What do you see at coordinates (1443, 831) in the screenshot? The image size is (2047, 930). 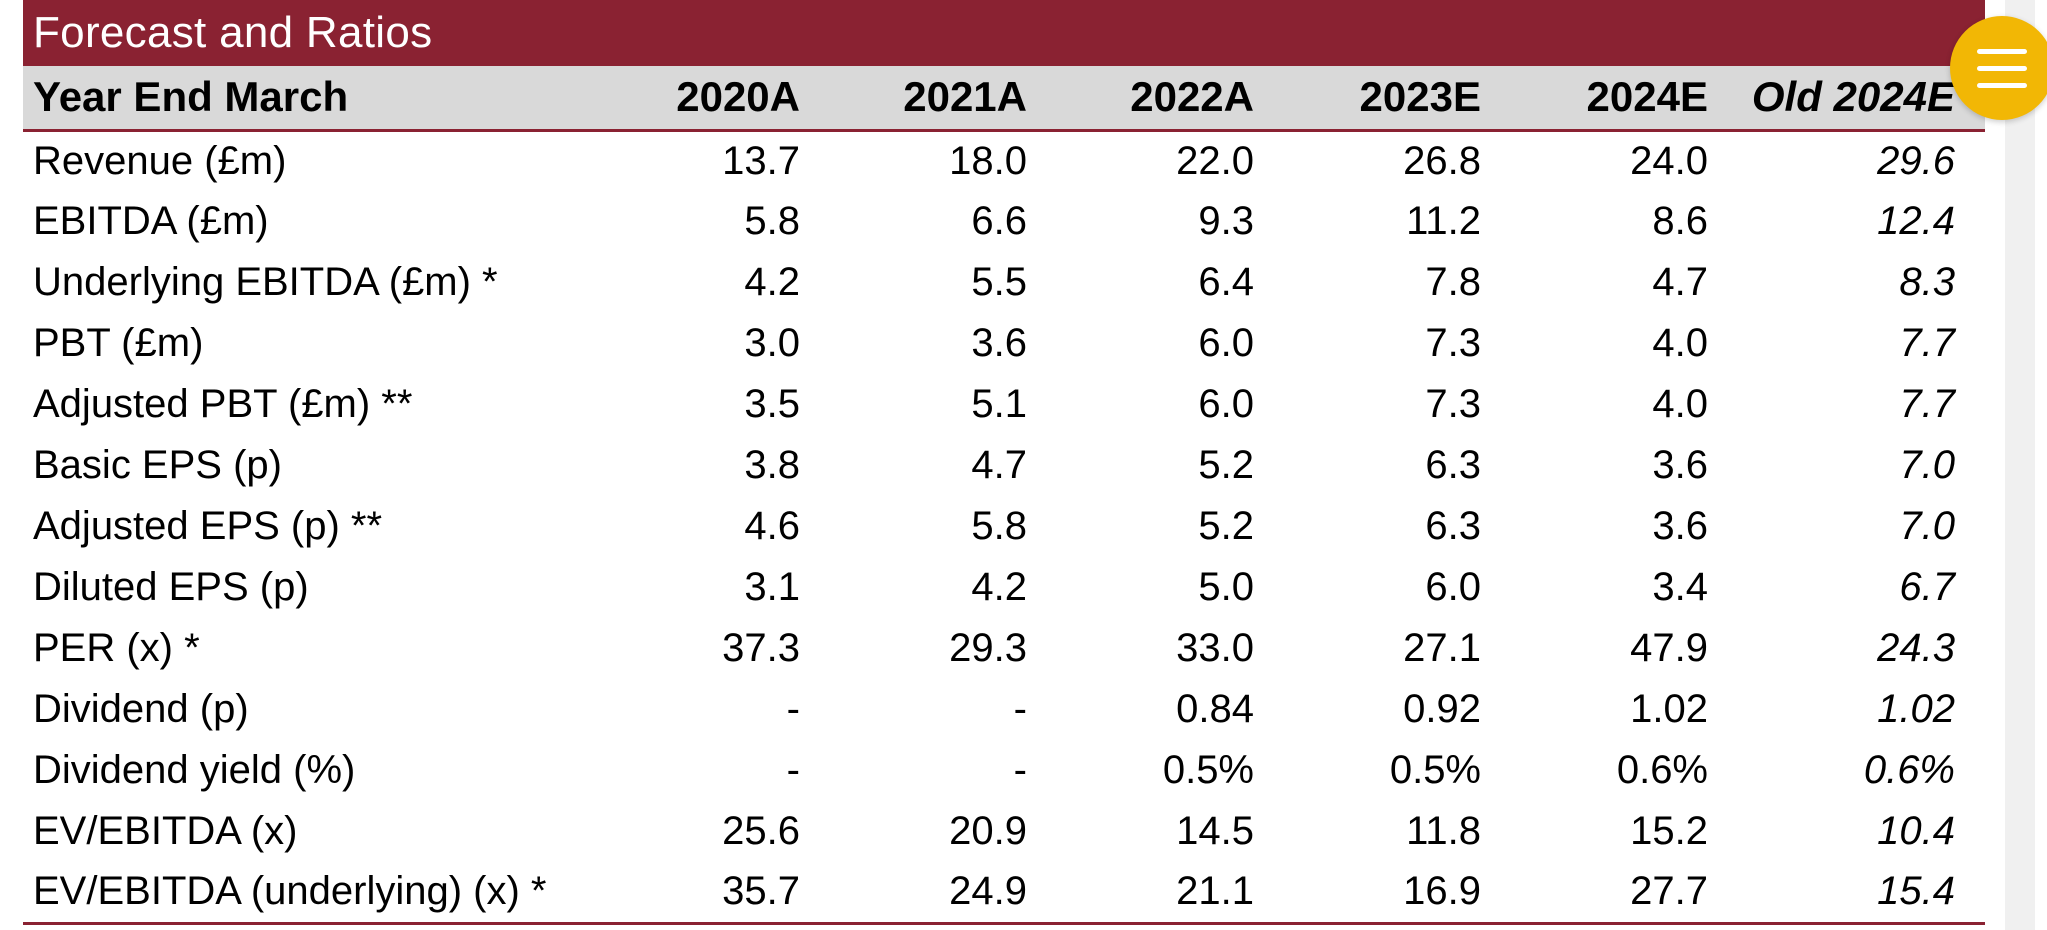 I see `cell-value: 11.8` at bounding box center [1443, 831].